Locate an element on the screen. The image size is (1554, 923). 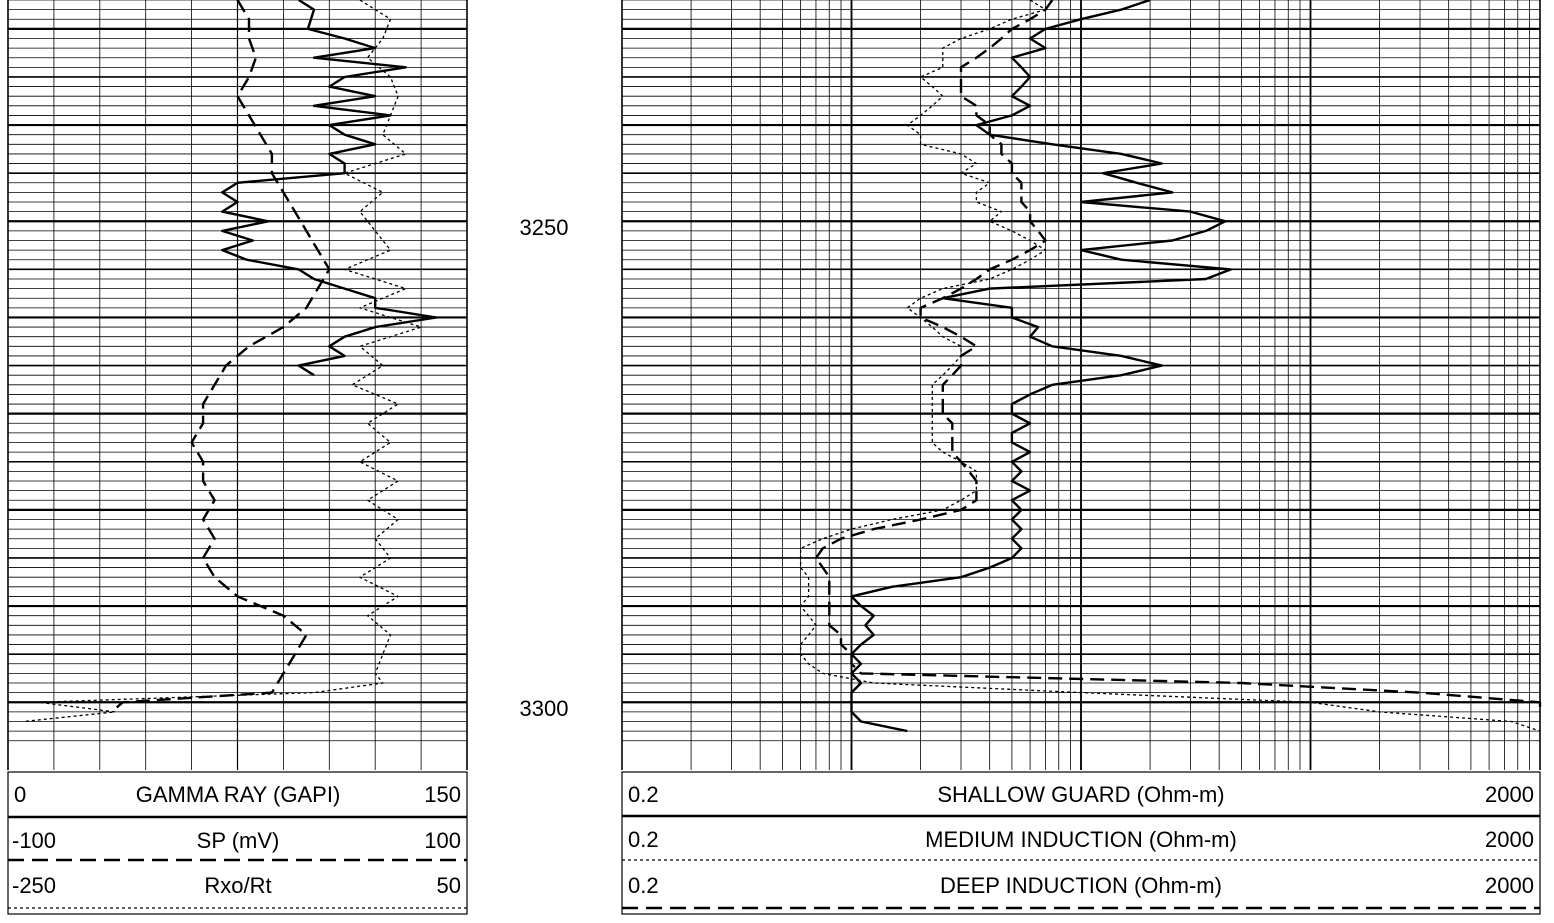
deep-induction-min: 0.2 is located at coordinates (643, 885).